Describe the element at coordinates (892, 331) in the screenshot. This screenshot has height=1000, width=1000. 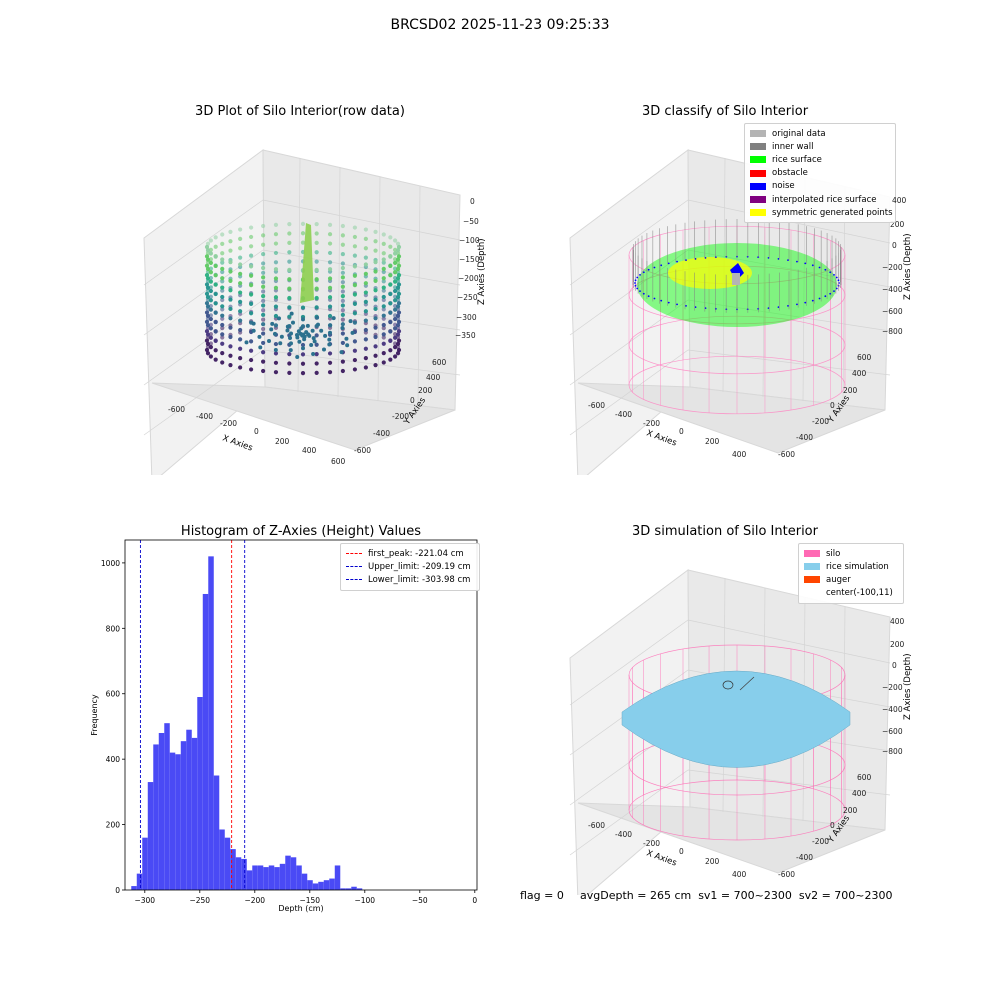
I see `classify-z-tick-label: −800` at that location.